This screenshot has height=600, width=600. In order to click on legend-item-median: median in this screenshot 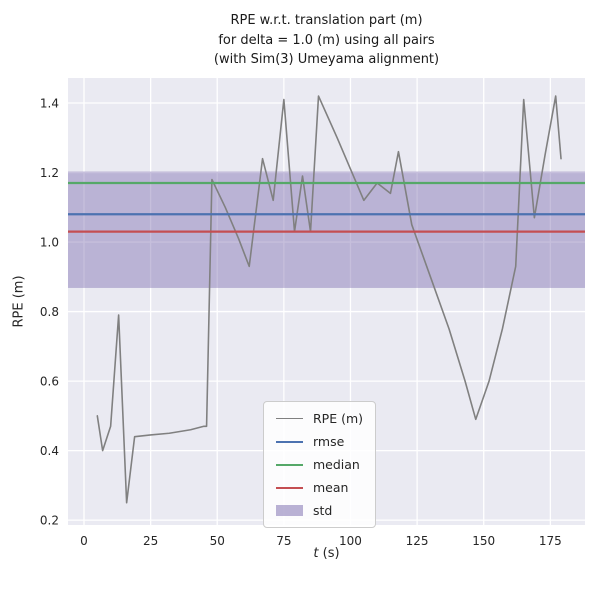, I will do `click(319, 464)`.